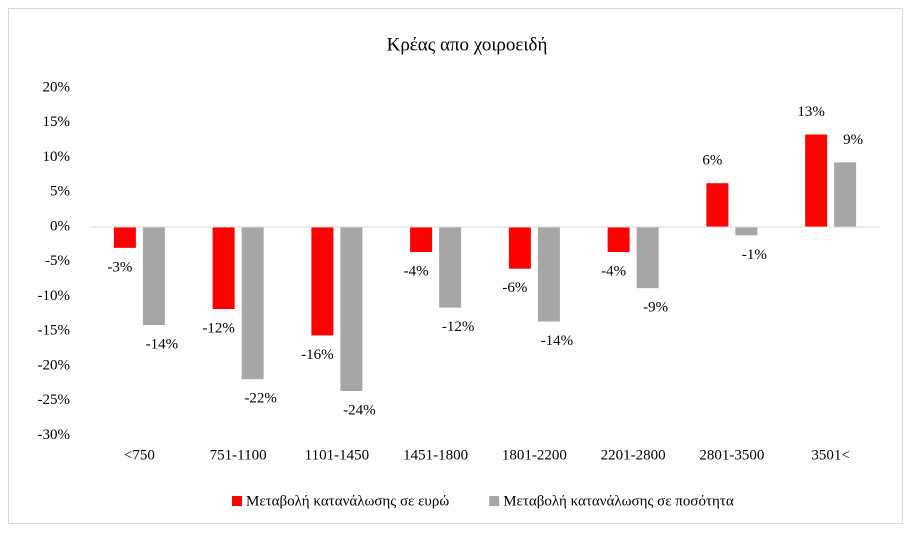 The height and width of the screenshot is (537, 911). I want to click on y-tick-label: -5%, so click(57, 261).